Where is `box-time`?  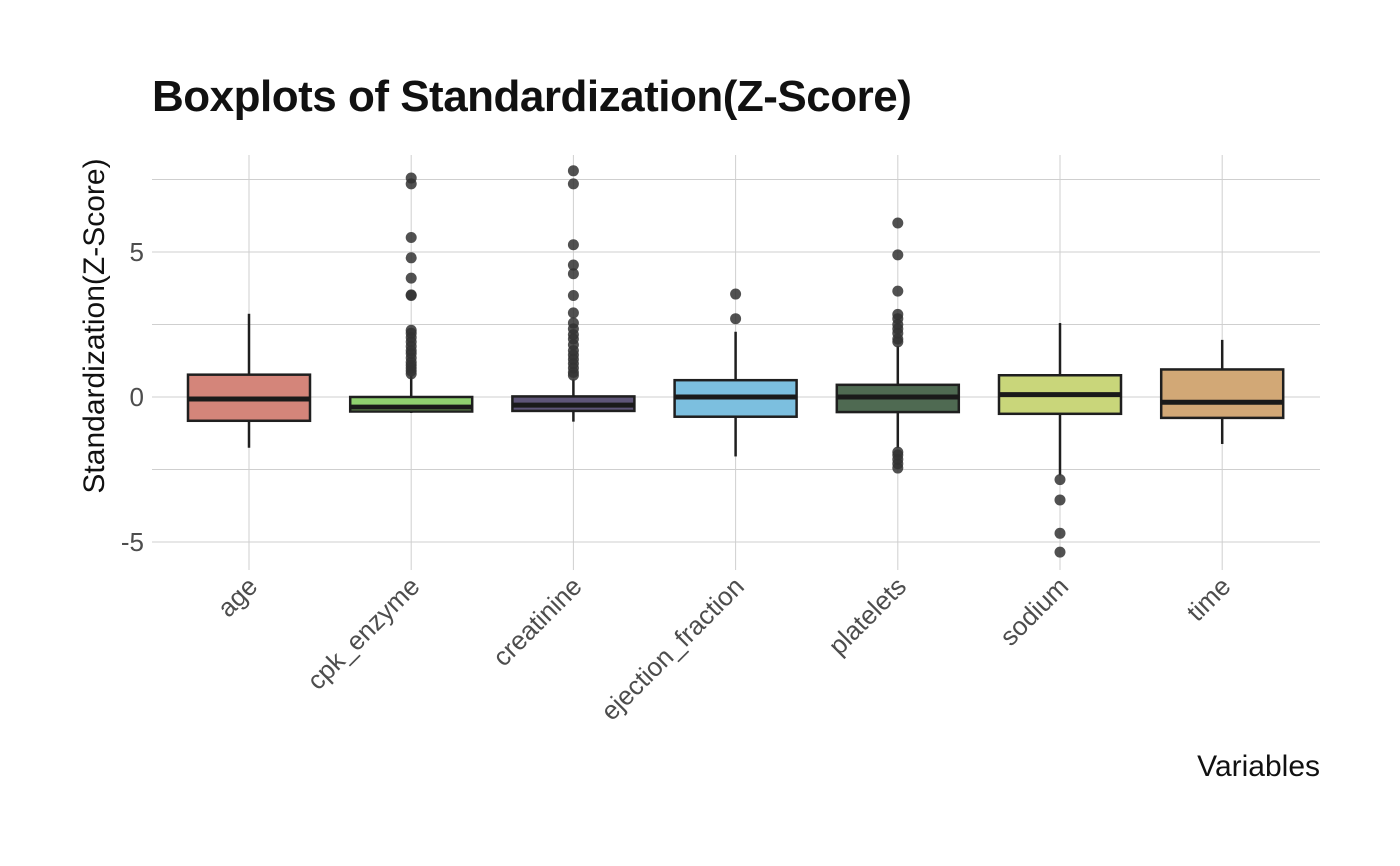 box-time is located at coordinates (1222, 391).